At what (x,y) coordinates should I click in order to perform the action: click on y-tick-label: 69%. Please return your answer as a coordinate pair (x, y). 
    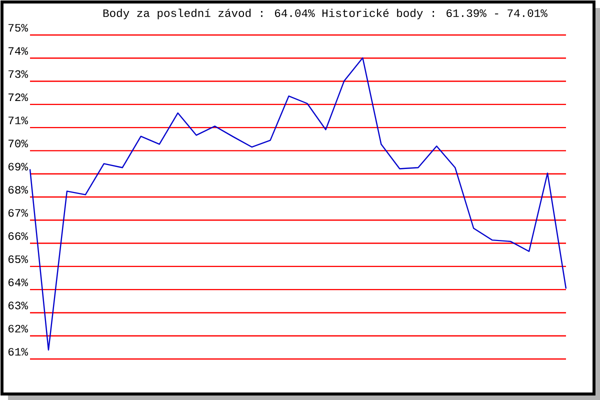
    Looking at the image, I should click on (18, 166).